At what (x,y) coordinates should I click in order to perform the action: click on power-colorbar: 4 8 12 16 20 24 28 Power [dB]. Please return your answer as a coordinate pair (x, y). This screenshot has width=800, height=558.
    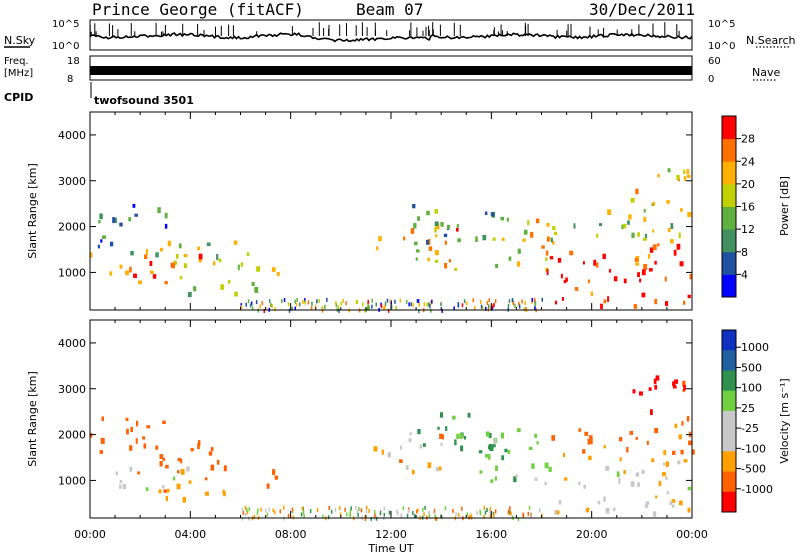
    Looking at the image, I should click on (756, 206).